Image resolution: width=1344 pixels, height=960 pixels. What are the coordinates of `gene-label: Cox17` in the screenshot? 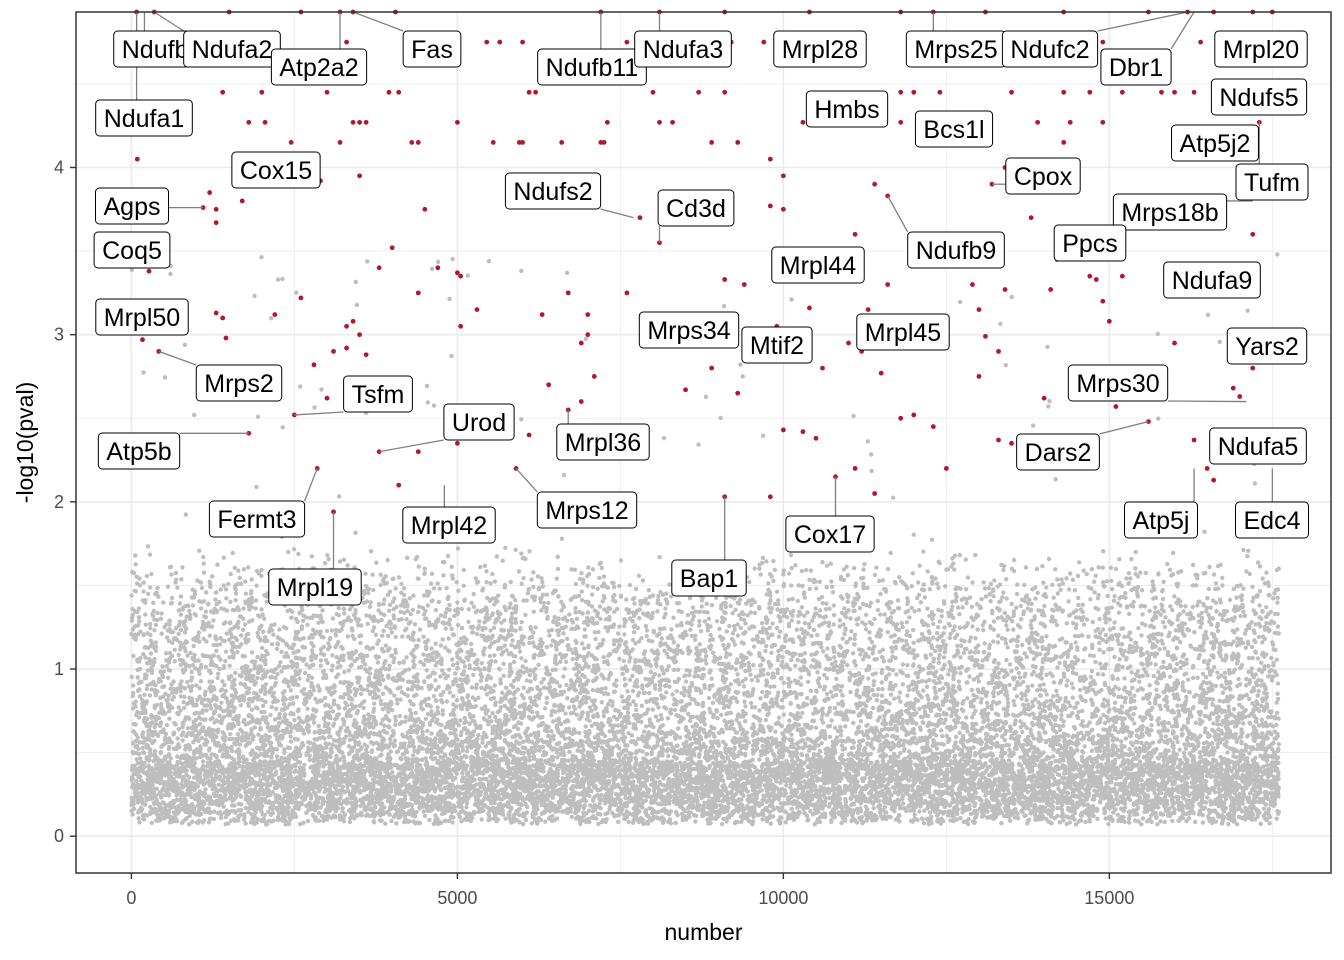 It's located at (830, 534).